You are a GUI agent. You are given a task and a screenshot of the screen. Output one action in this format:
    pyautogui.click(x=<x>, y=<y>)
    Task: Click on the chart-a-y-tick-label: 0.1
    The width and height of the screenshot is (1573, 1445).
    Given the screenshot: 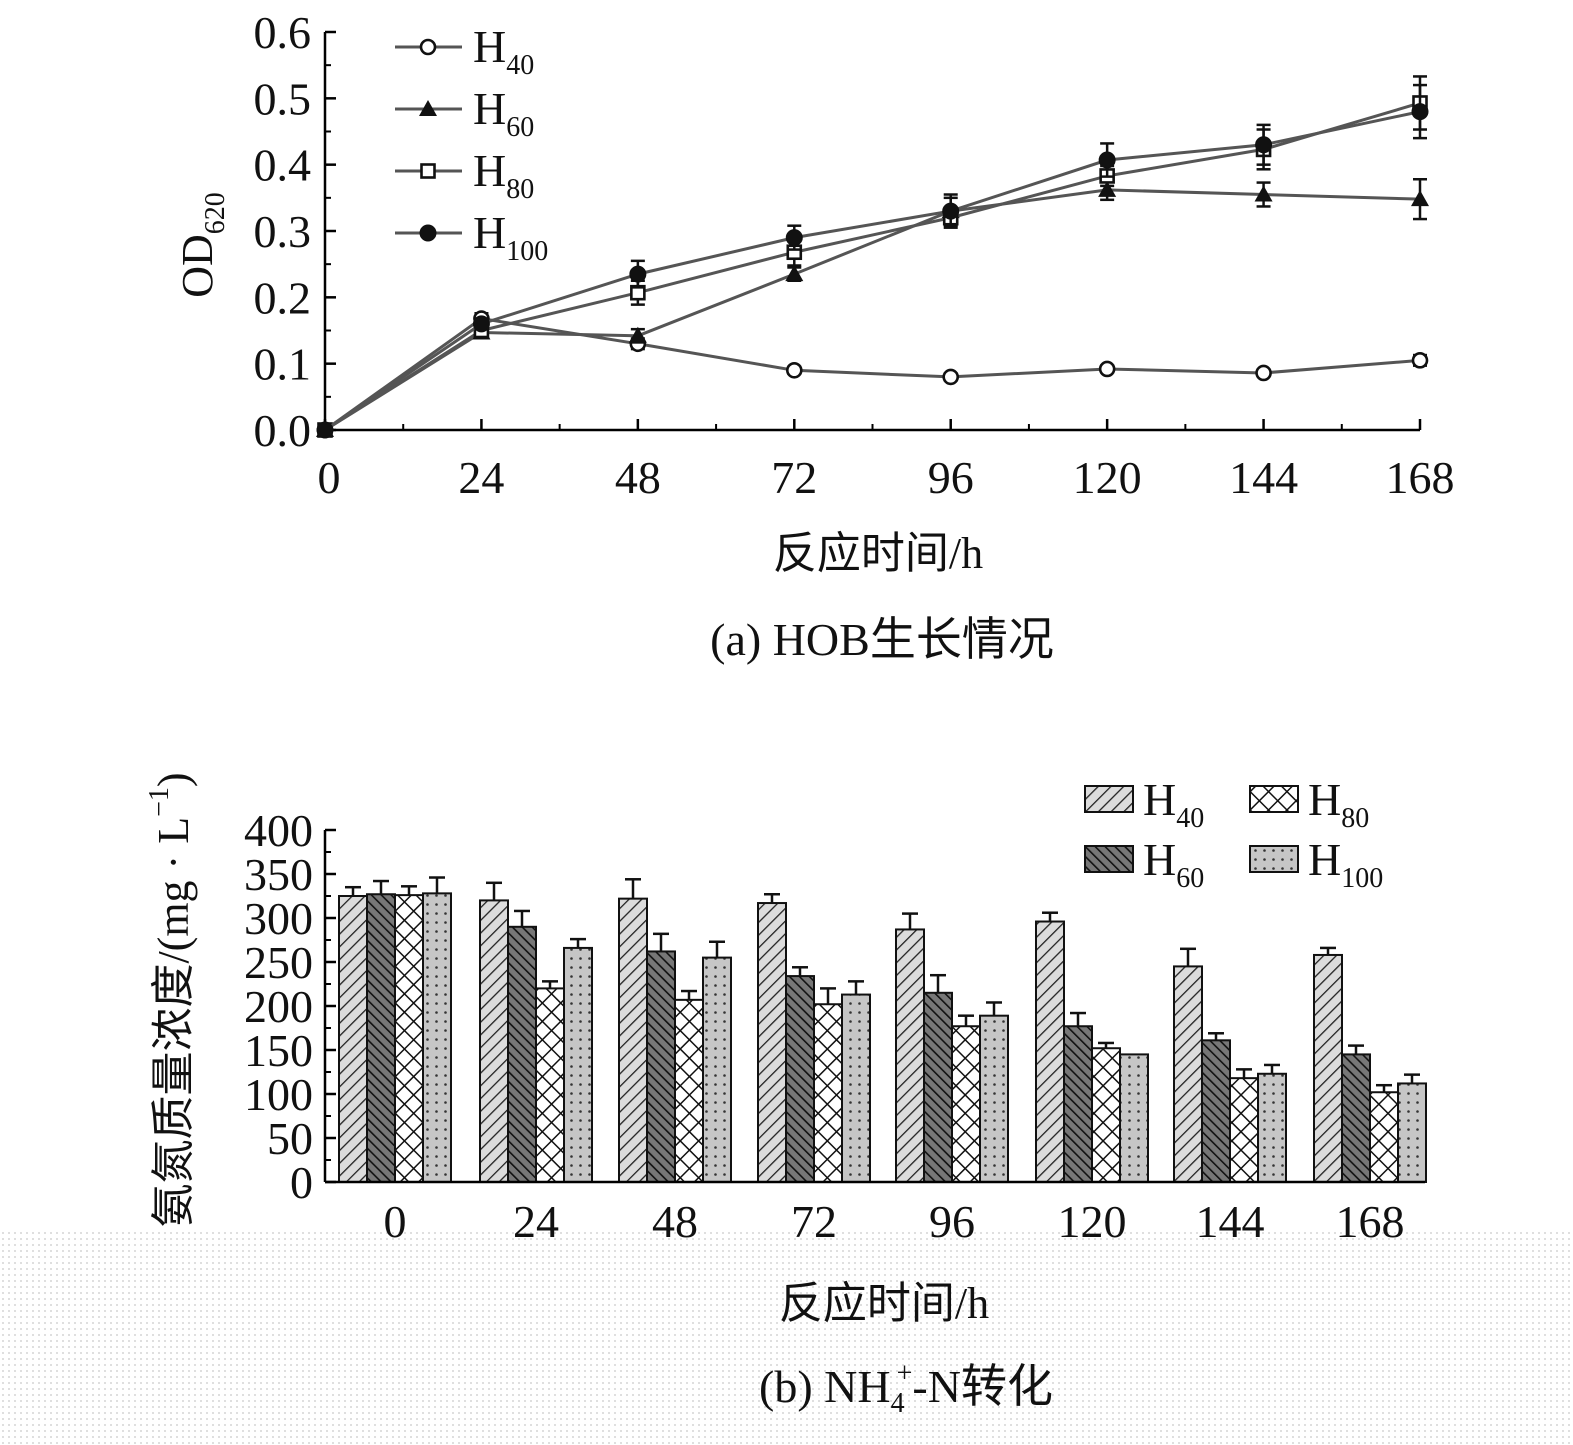 What is the action you would take?
    pyautogui.click(x=283, y=364)
    